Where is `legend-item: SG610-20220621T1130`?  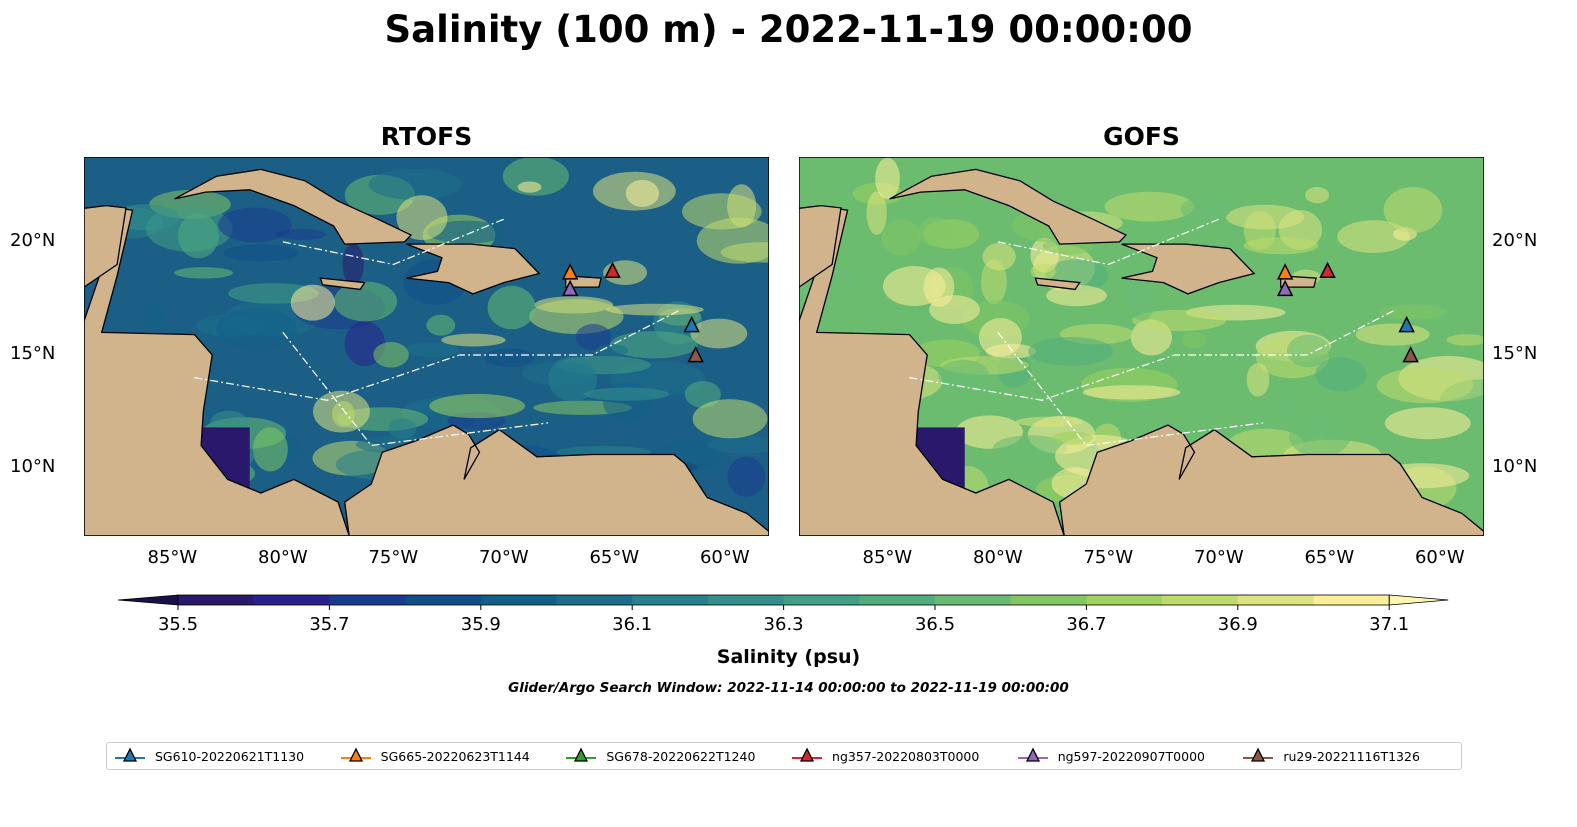
legend-item: SG610-20220621T1130 is located at coordinates (223, 756).